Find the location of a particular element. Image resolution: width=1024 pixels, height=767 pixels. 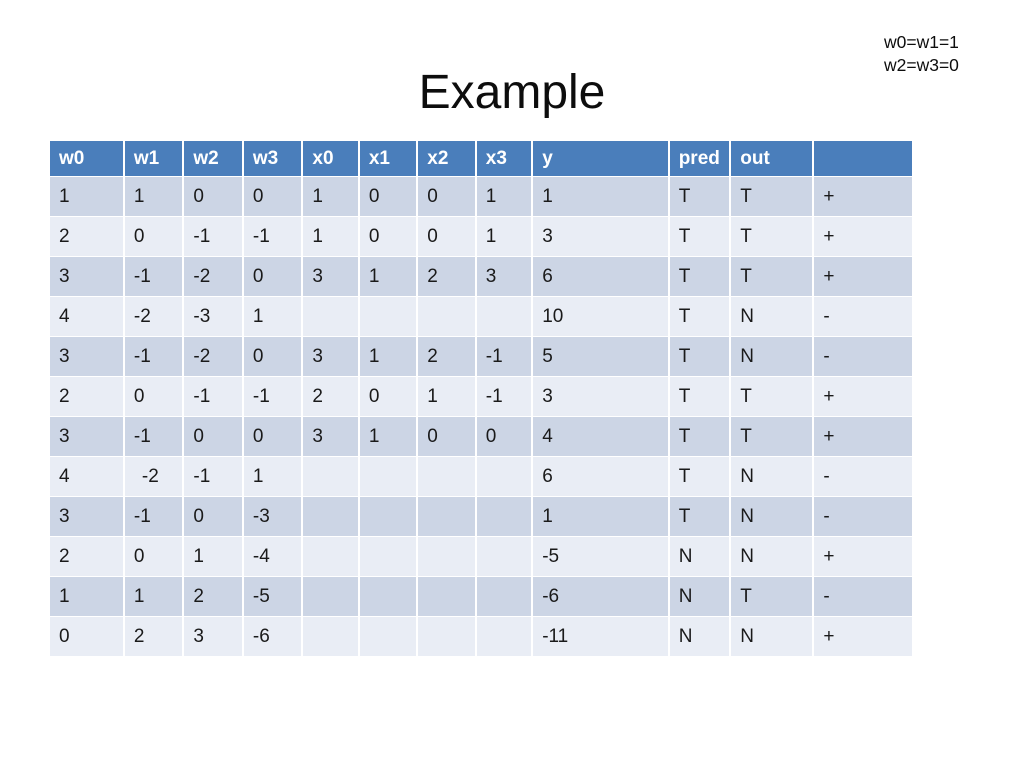

table-cell-w0: 0 is located at coordinates (86, 636).